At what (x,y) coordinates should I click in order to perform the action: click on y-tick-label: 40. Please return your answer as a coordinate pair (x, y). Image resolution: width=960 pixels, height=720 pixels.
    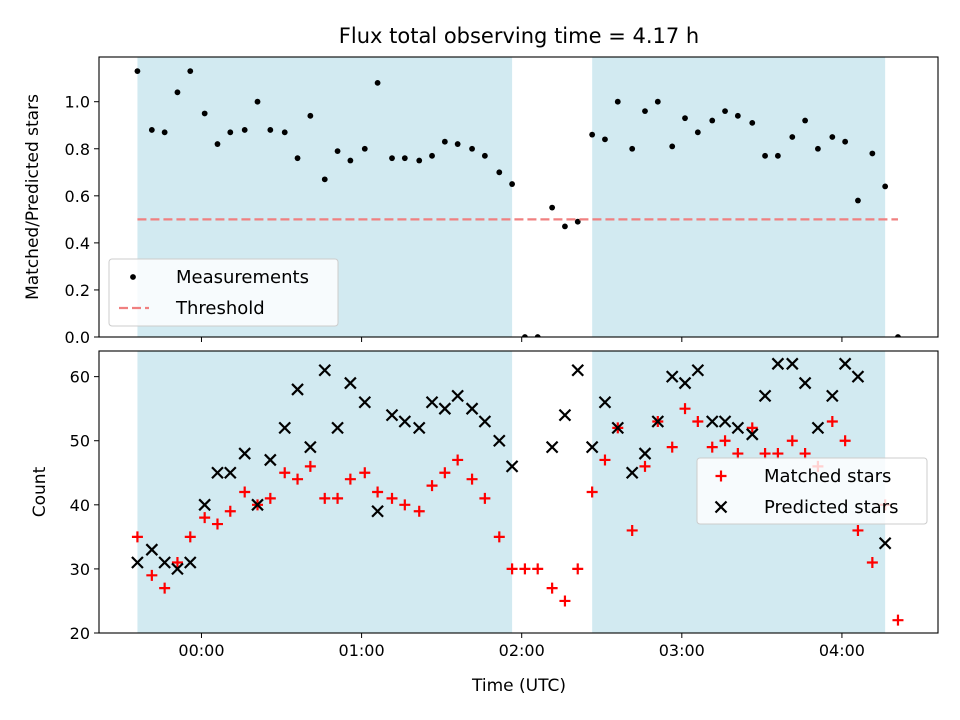
    Looking at the image, I should click on (80, 505).